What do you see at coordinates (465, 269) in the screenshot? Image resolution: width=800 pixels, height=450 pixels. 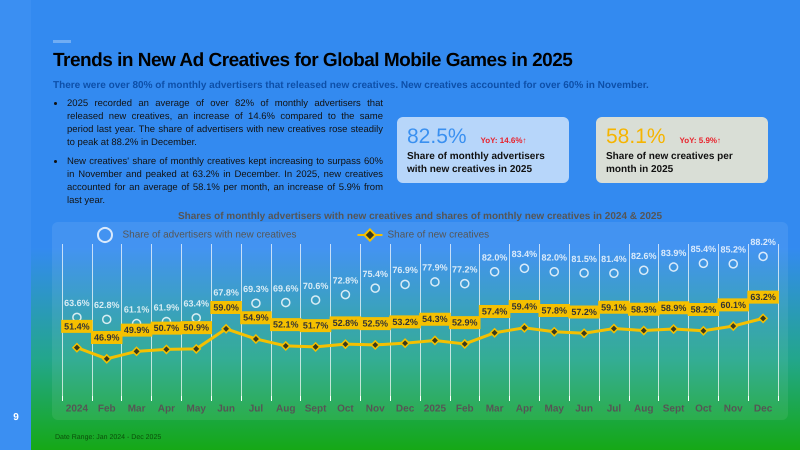 I see `data-label: 77.2%` at bounding box center [465, 269].